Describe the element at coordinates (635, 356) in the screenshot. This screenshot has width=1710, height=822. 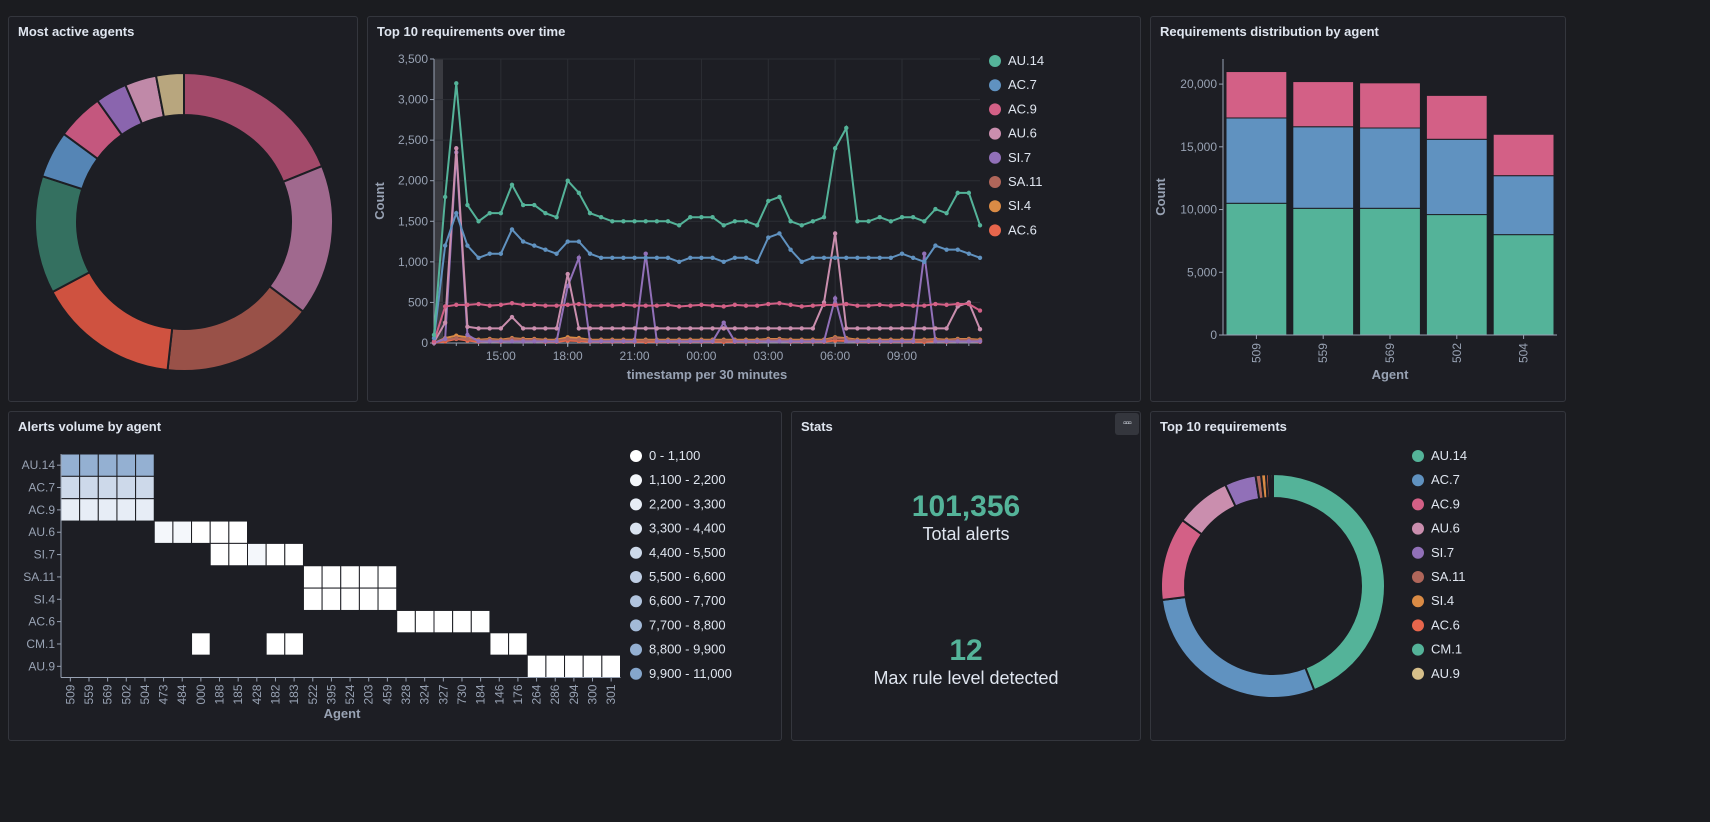
I see `x-tick-label: 21:00` at that location.